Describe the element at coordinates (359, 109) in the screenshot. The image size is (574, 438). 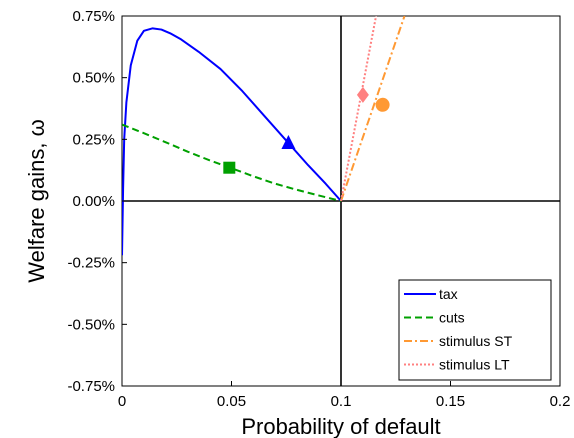
I see `series-line-stimulus-lt` at that location.